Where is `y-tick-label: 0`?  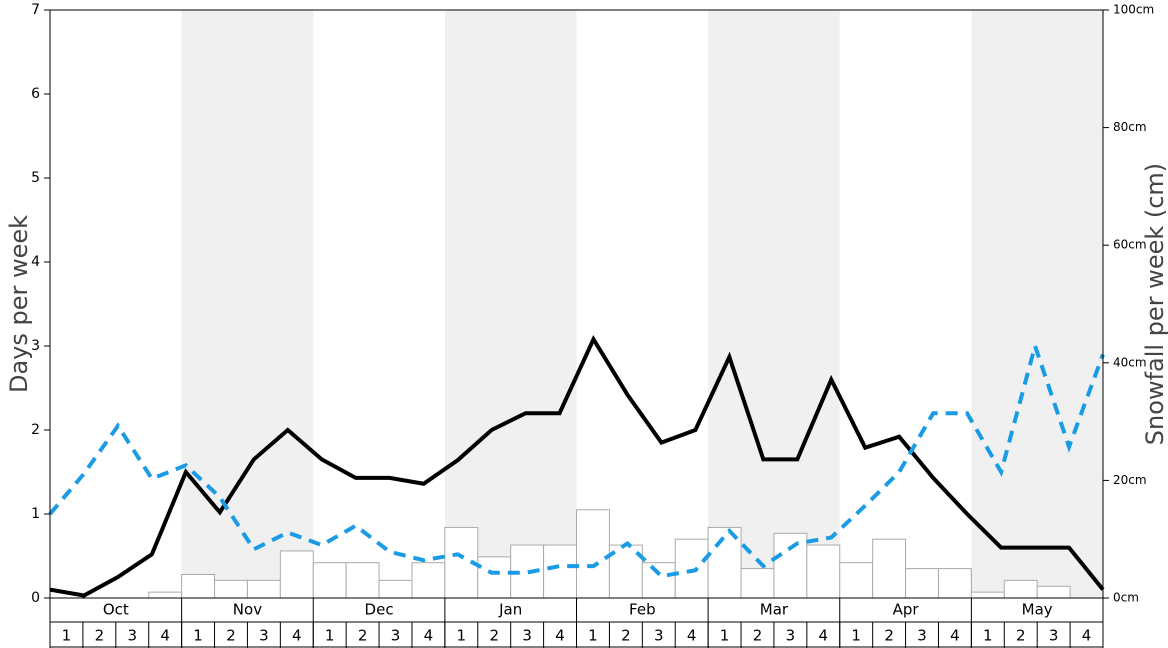
y-tick-label: 0 is located at coordinates (35, 598).